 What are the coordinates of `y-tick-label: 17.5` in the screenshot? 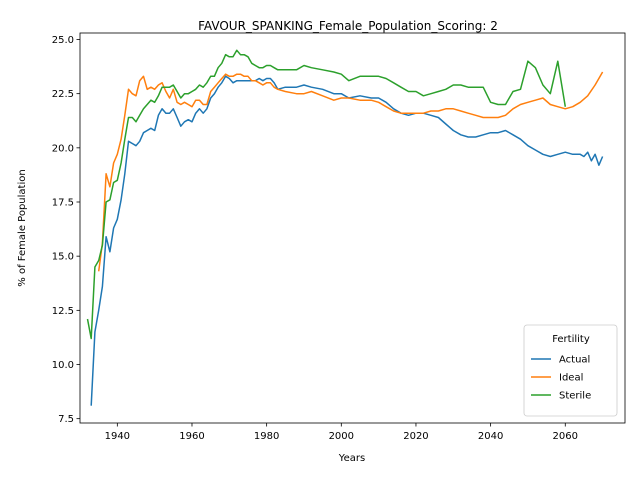 It's located at (63, 203).